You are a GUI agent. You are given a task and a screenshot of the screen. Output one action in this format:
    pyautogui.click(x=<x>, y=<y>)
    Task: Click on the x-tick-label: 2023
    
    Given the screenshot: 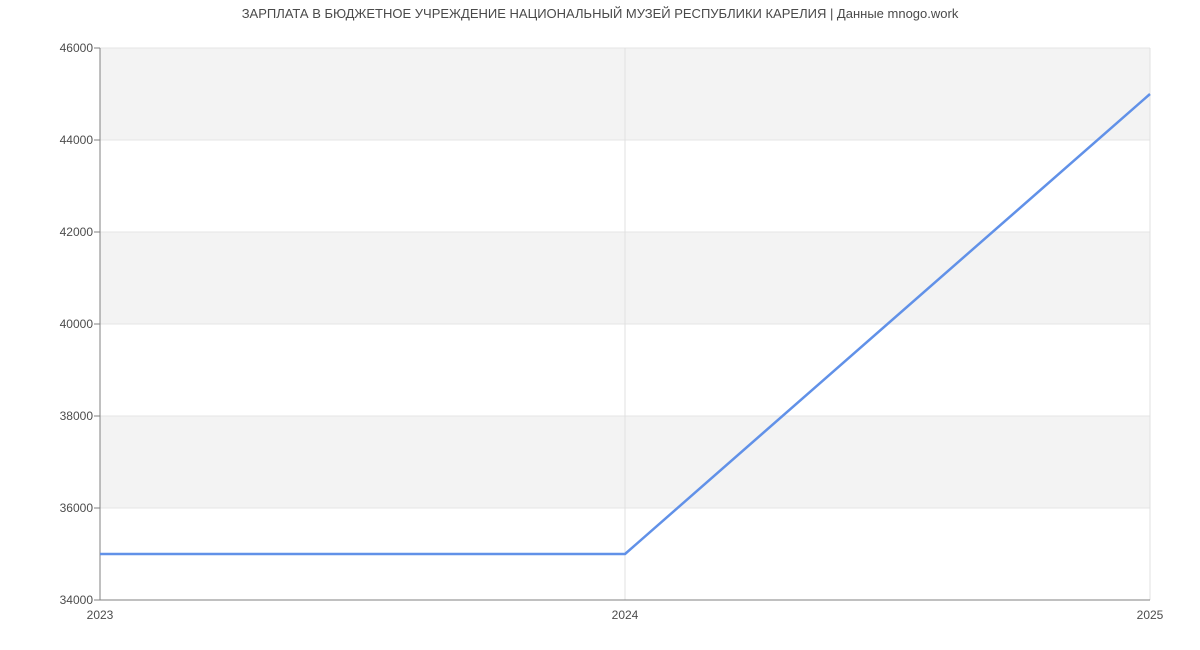 What is the action you would take?
    pyautogui.click(x=100, y=615)
    